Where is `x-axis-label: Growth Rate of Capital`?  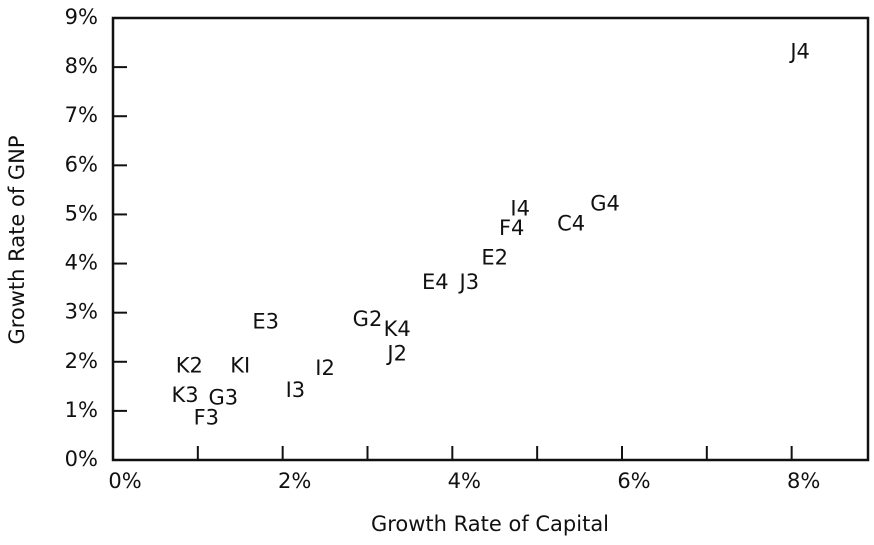
x-axis-label: Growth Rate of Capital is located at coordinates (490, 524).